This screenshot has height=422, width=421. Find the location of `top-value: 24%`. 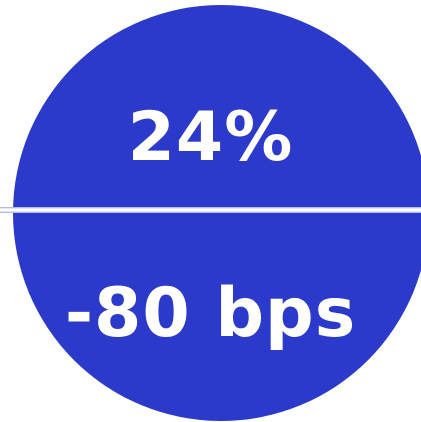

top-value: 24% is located at coordinates (210, 137).